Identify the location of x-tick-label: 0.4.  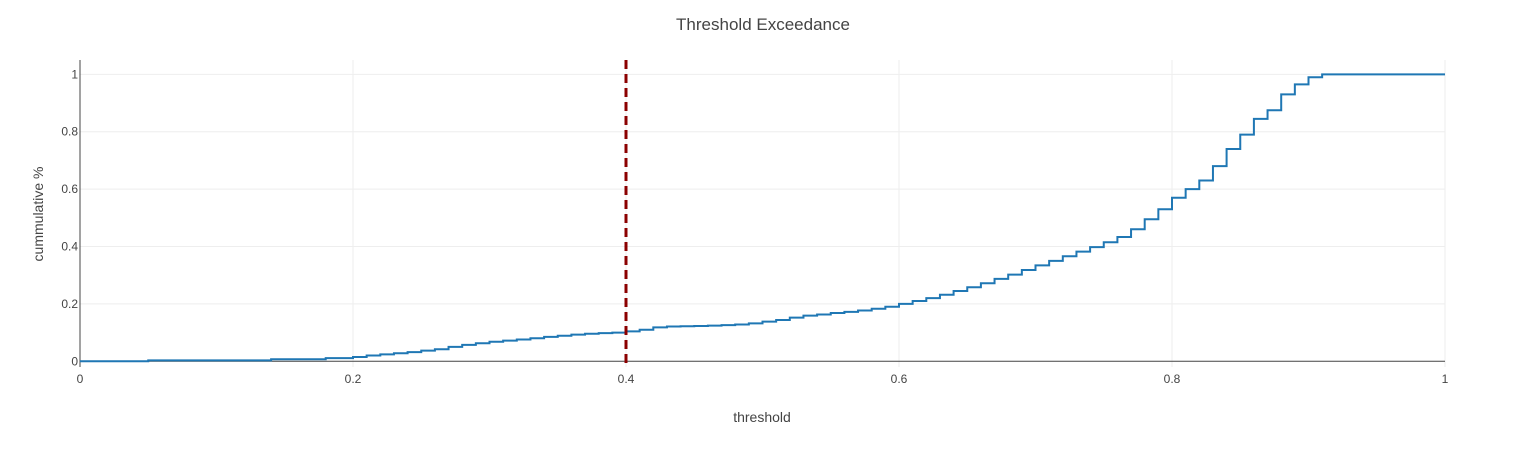
(626, 379).